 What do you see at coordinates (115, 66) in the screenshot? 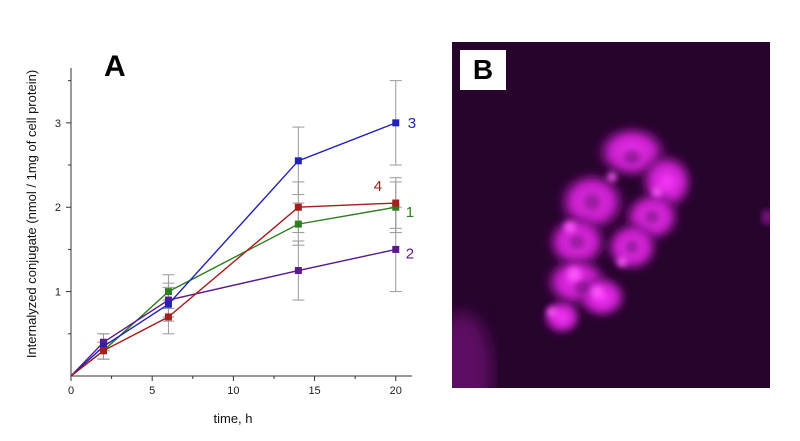
I see `panel-a-label: A` at bounding box center [115, 66].